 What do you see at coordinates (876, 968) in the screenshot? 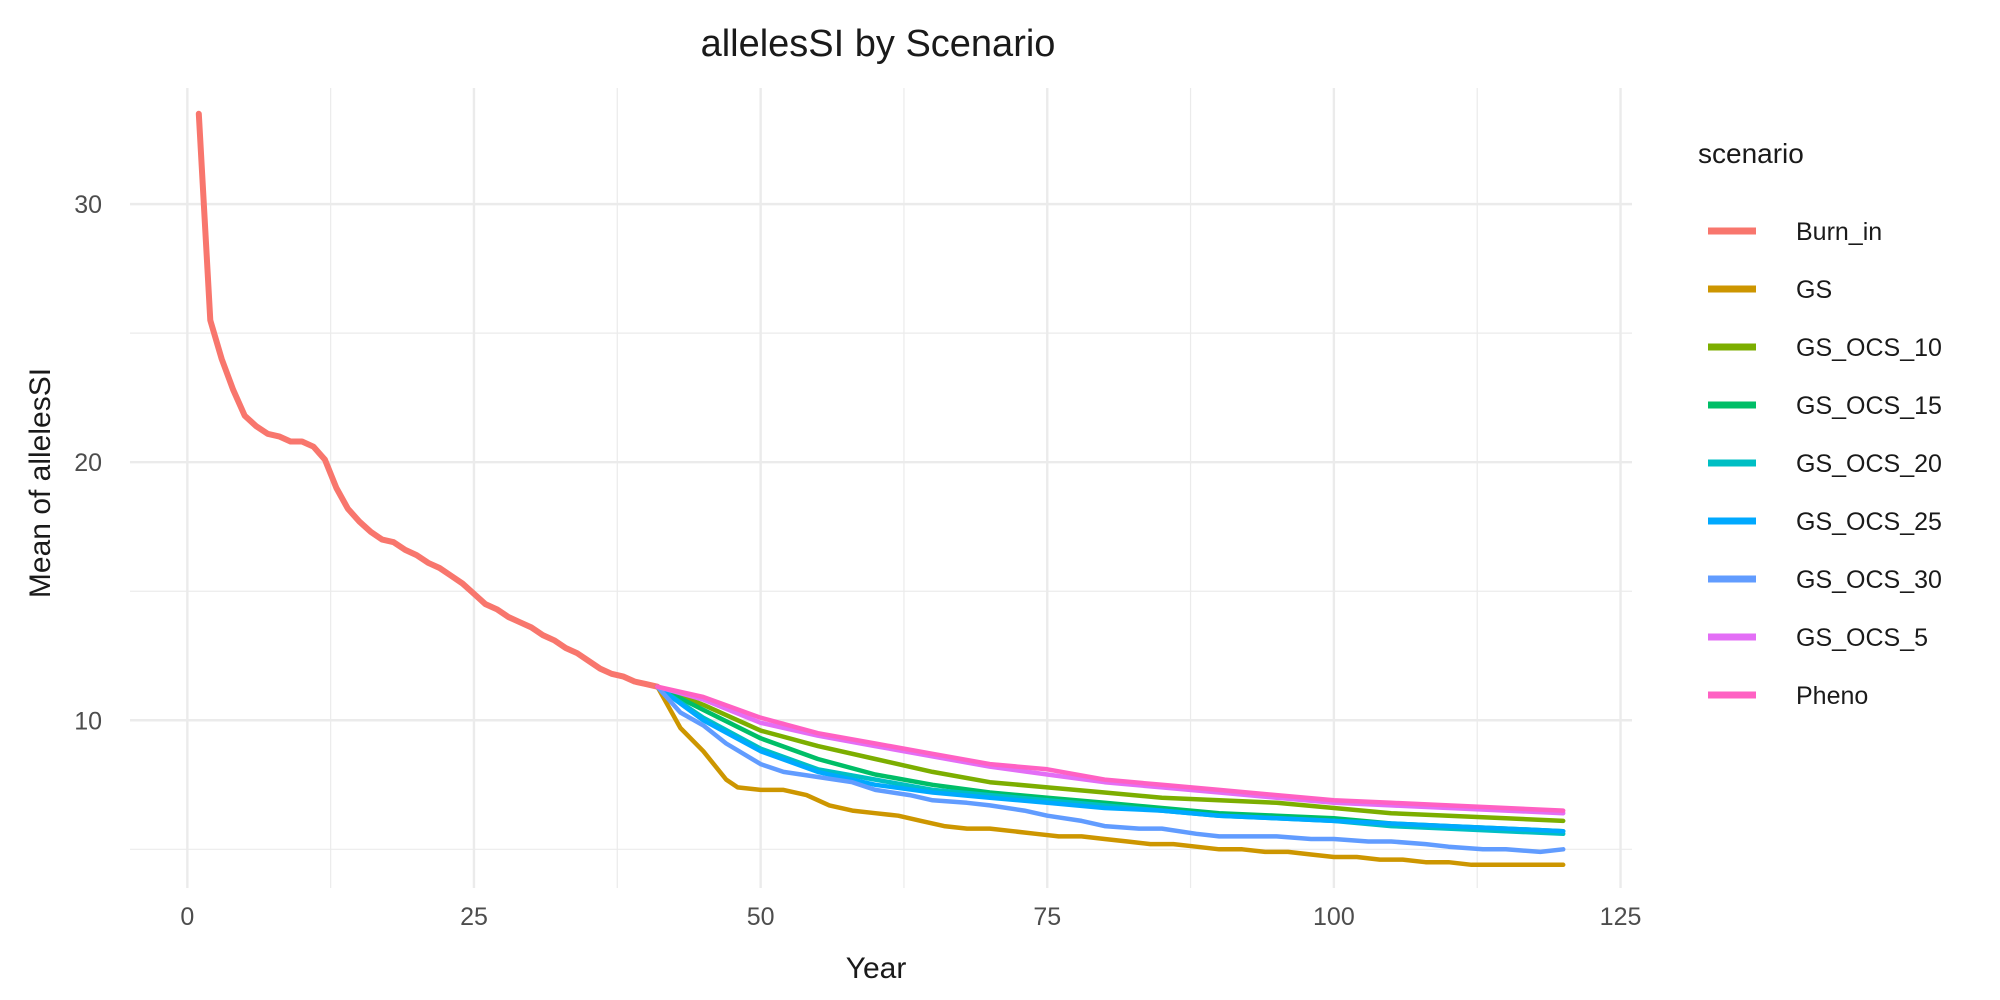
I see `x-axis-title: Year` at bounding box center [876, 968].